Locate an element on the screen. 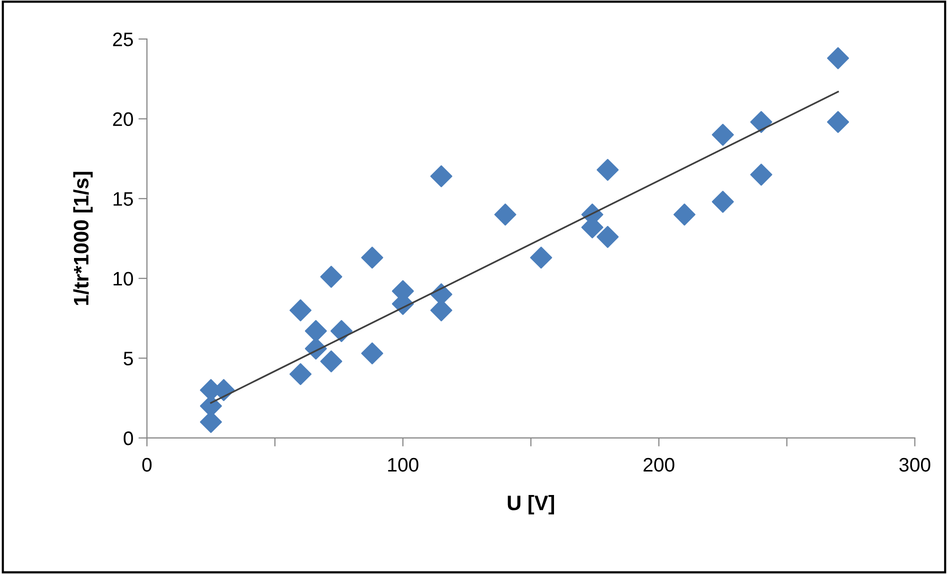 Image resolution: width=948 pixels, height=574 pixels. y-tick-label: 0 is located at coordinates (128, 438).